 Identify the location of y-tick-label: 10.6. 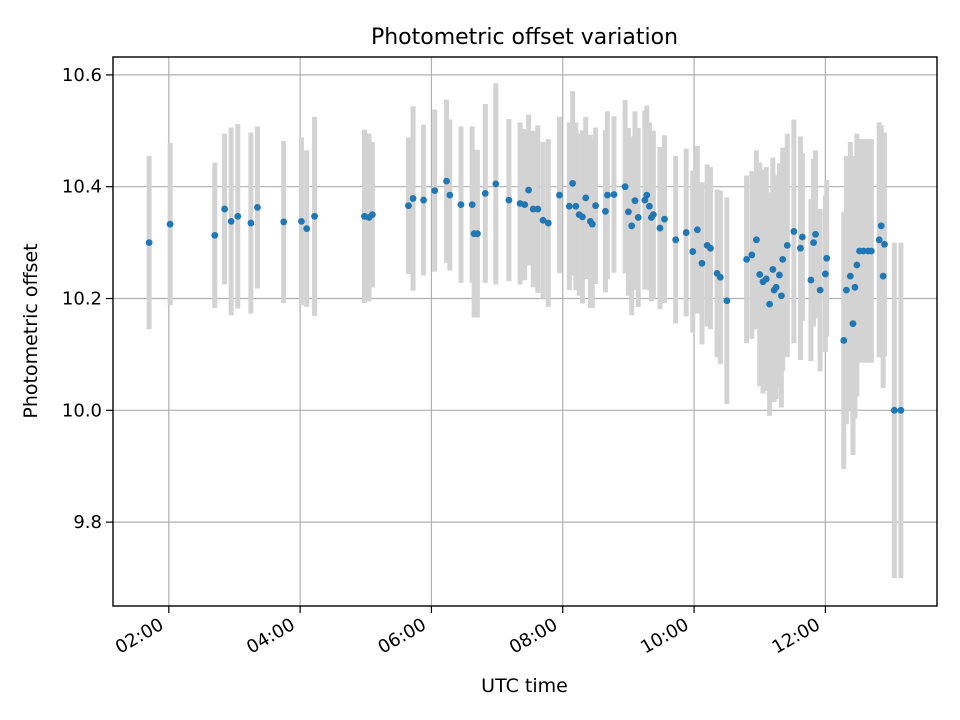
(82, 75).